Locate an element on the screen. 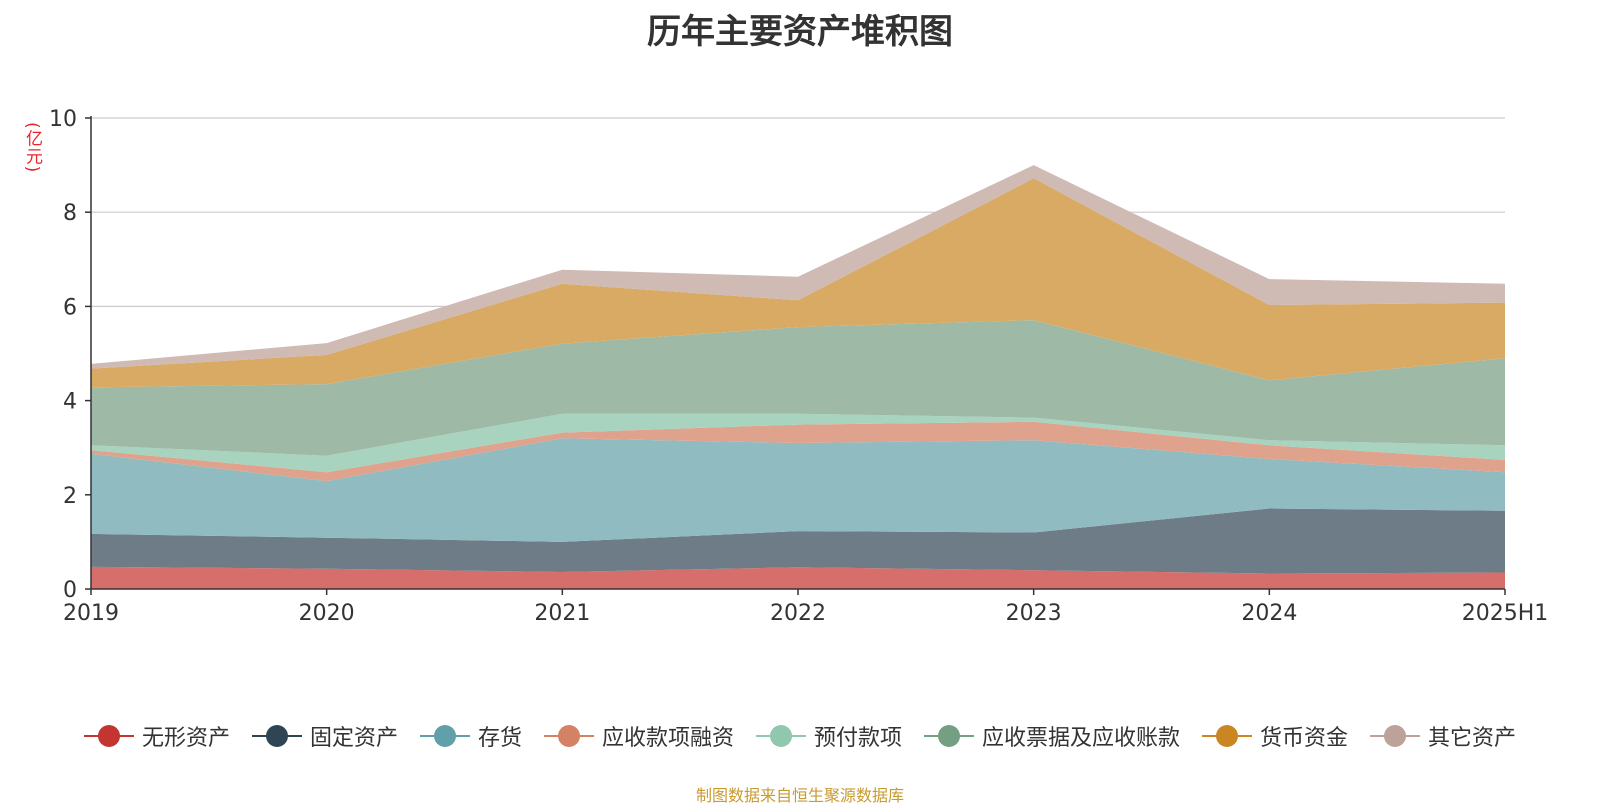 The height and width of the screenshot is (806, 1600). legend-label: 应收款项融资 is located at coordinates (667, 738).